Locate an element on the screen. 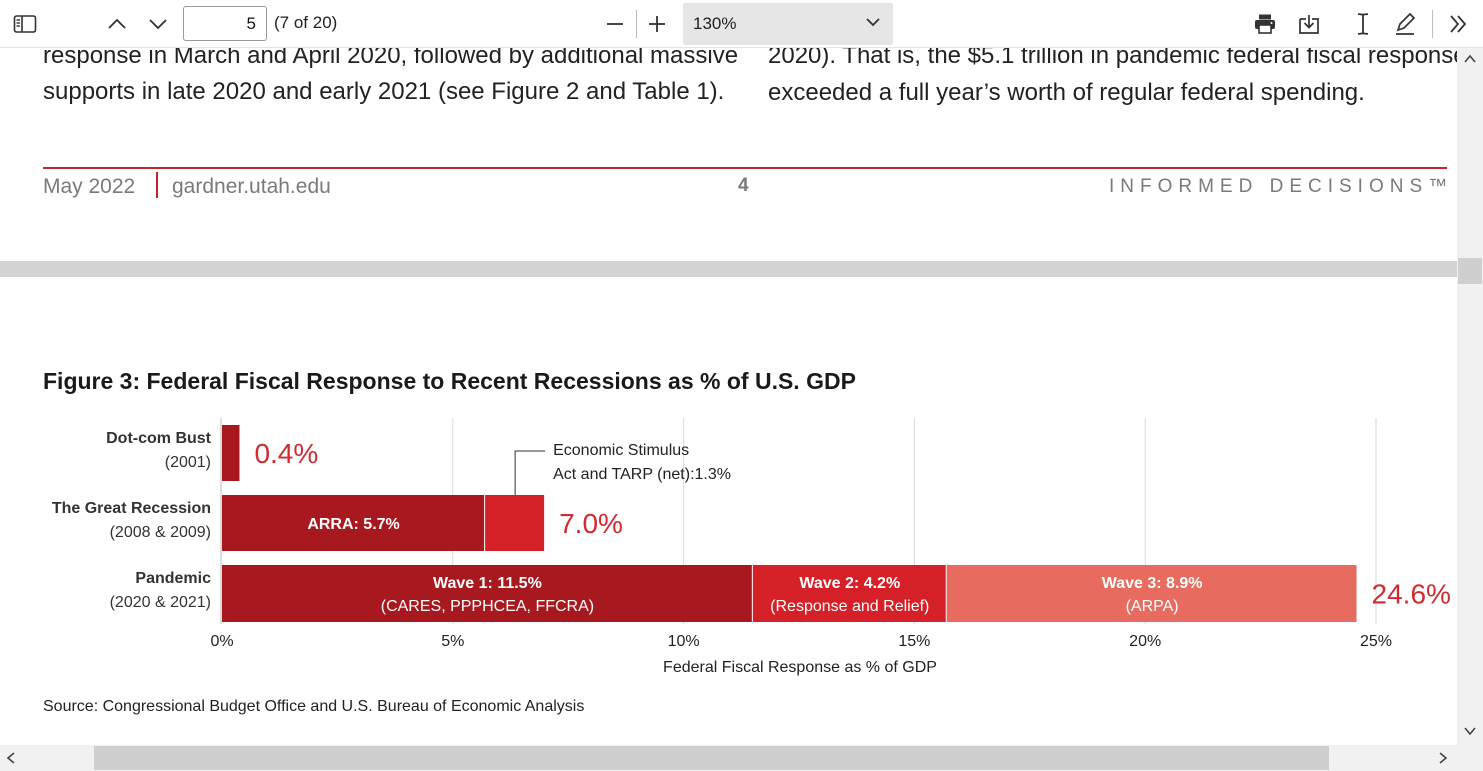 Image resolution: width=1483 pixels, height=771 pixels. row-sublabel: (2008 & 2009) is located at coordinates (160, 532).